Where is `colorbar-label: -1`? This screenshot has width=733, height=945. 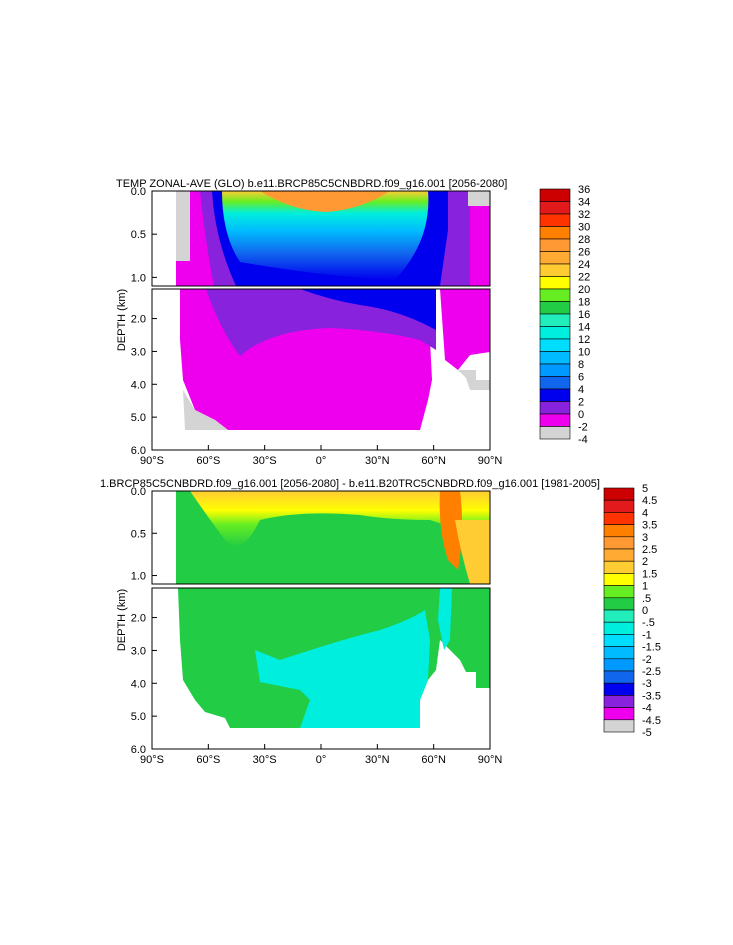 colorbar-label: -1 is located at coordinates (647, 635).